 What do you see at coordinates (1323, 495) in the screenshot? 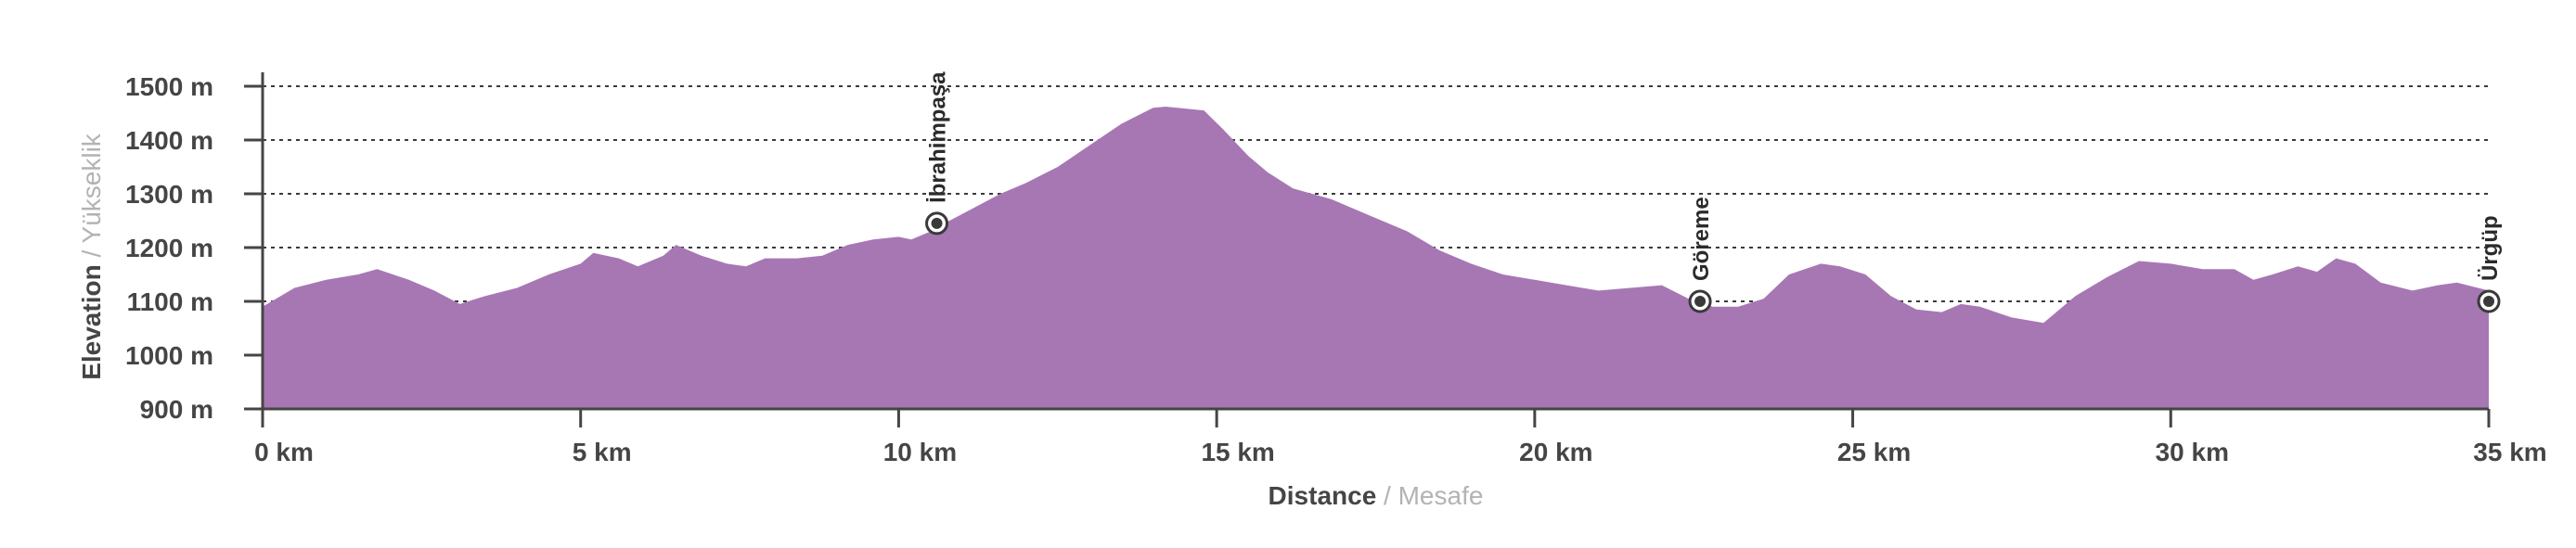
I see `x-axis-title-main: Distance` at bounding box center [1323, 495].